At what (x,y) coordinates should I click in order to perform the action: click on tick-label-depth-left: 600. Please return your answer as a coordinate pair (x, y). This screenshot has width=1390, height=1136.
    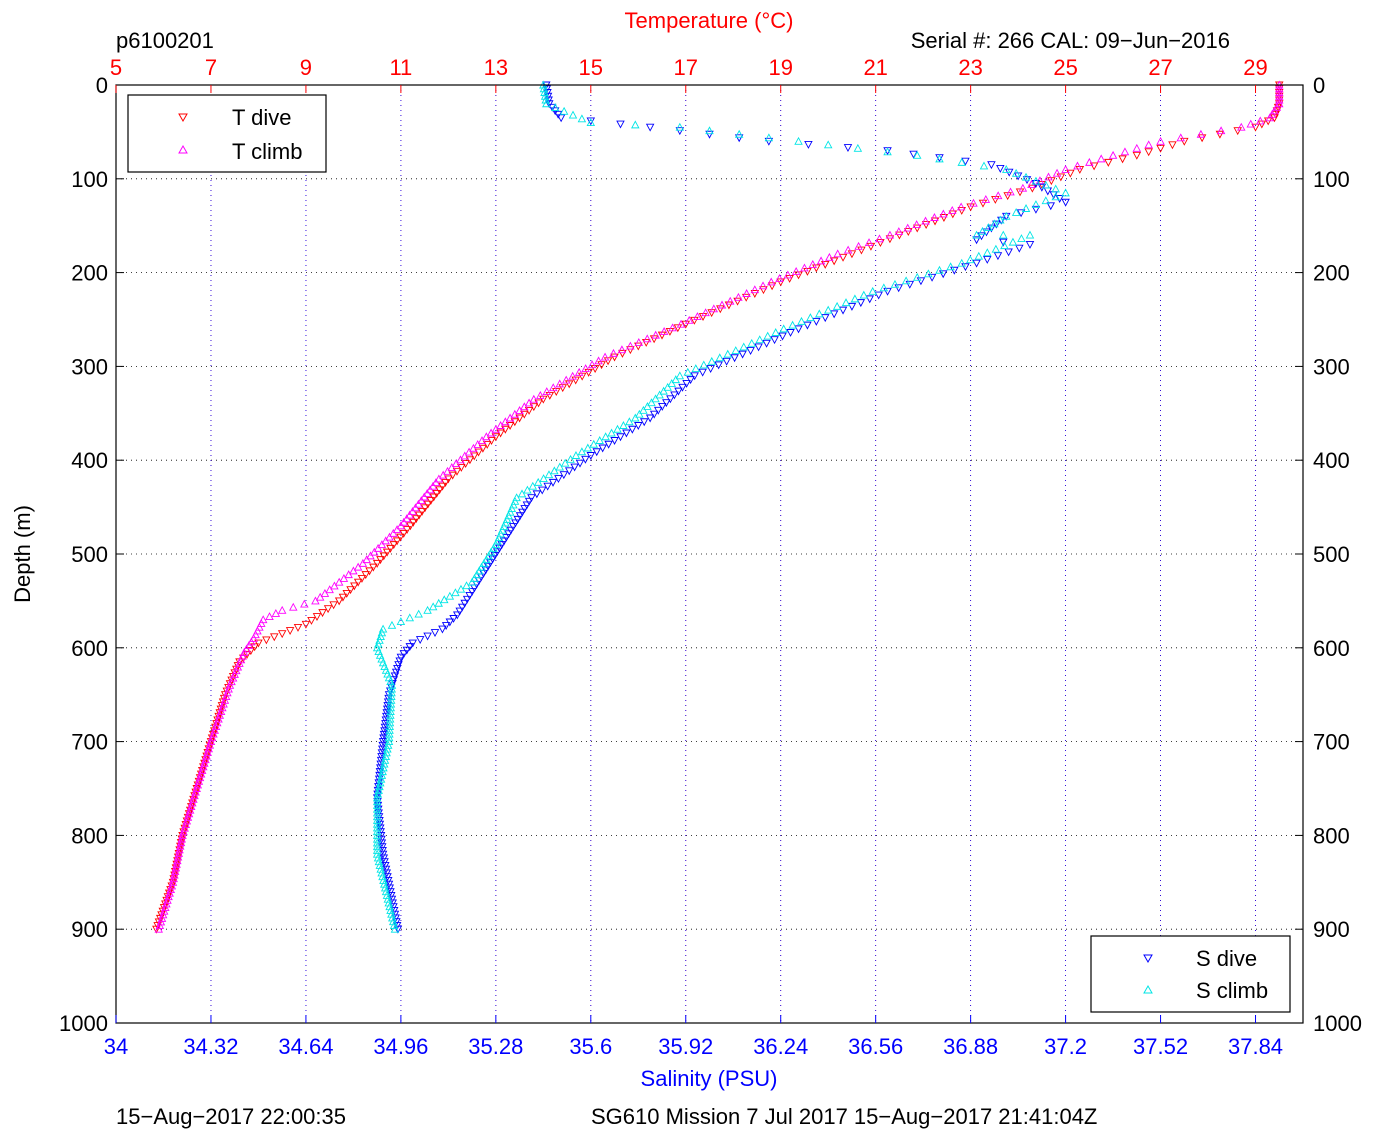
    Looking at the image, I should click on (89, 648).